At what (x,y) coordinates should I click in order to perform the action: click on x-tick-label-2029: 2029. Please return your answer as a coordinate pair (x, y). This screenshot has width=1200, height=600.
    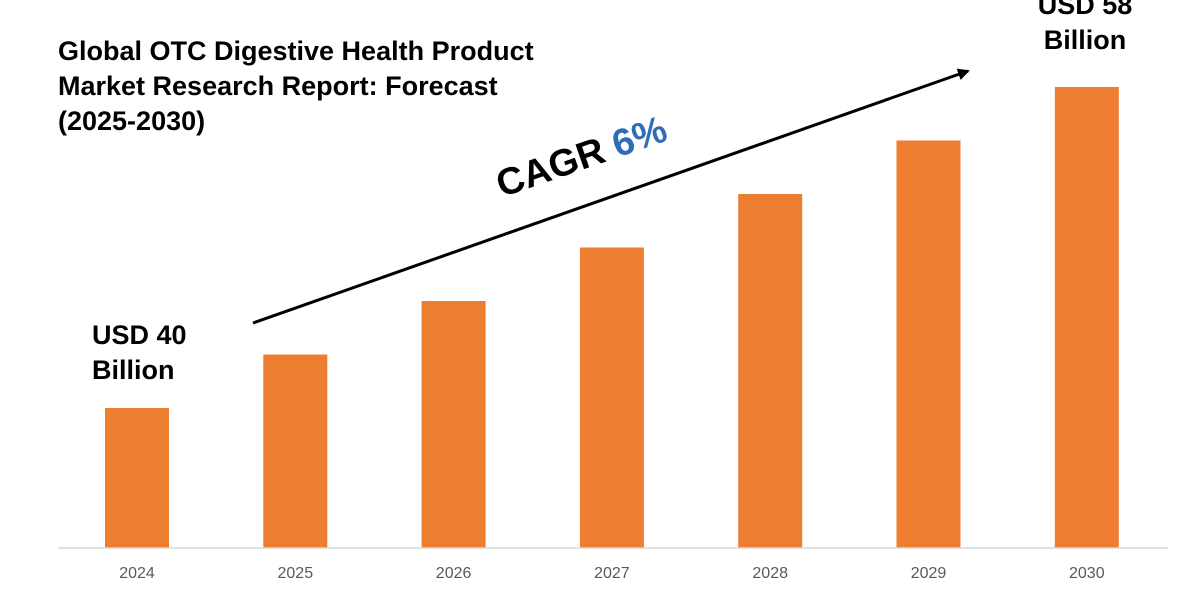
    Looking at the image, I should click on (929, 573).